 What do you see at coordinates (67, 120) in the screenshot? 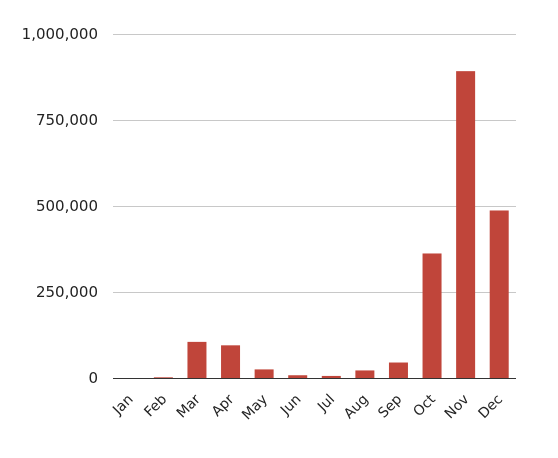
I see `y-tick-label: 750,000` at bounding box center [67, 120].